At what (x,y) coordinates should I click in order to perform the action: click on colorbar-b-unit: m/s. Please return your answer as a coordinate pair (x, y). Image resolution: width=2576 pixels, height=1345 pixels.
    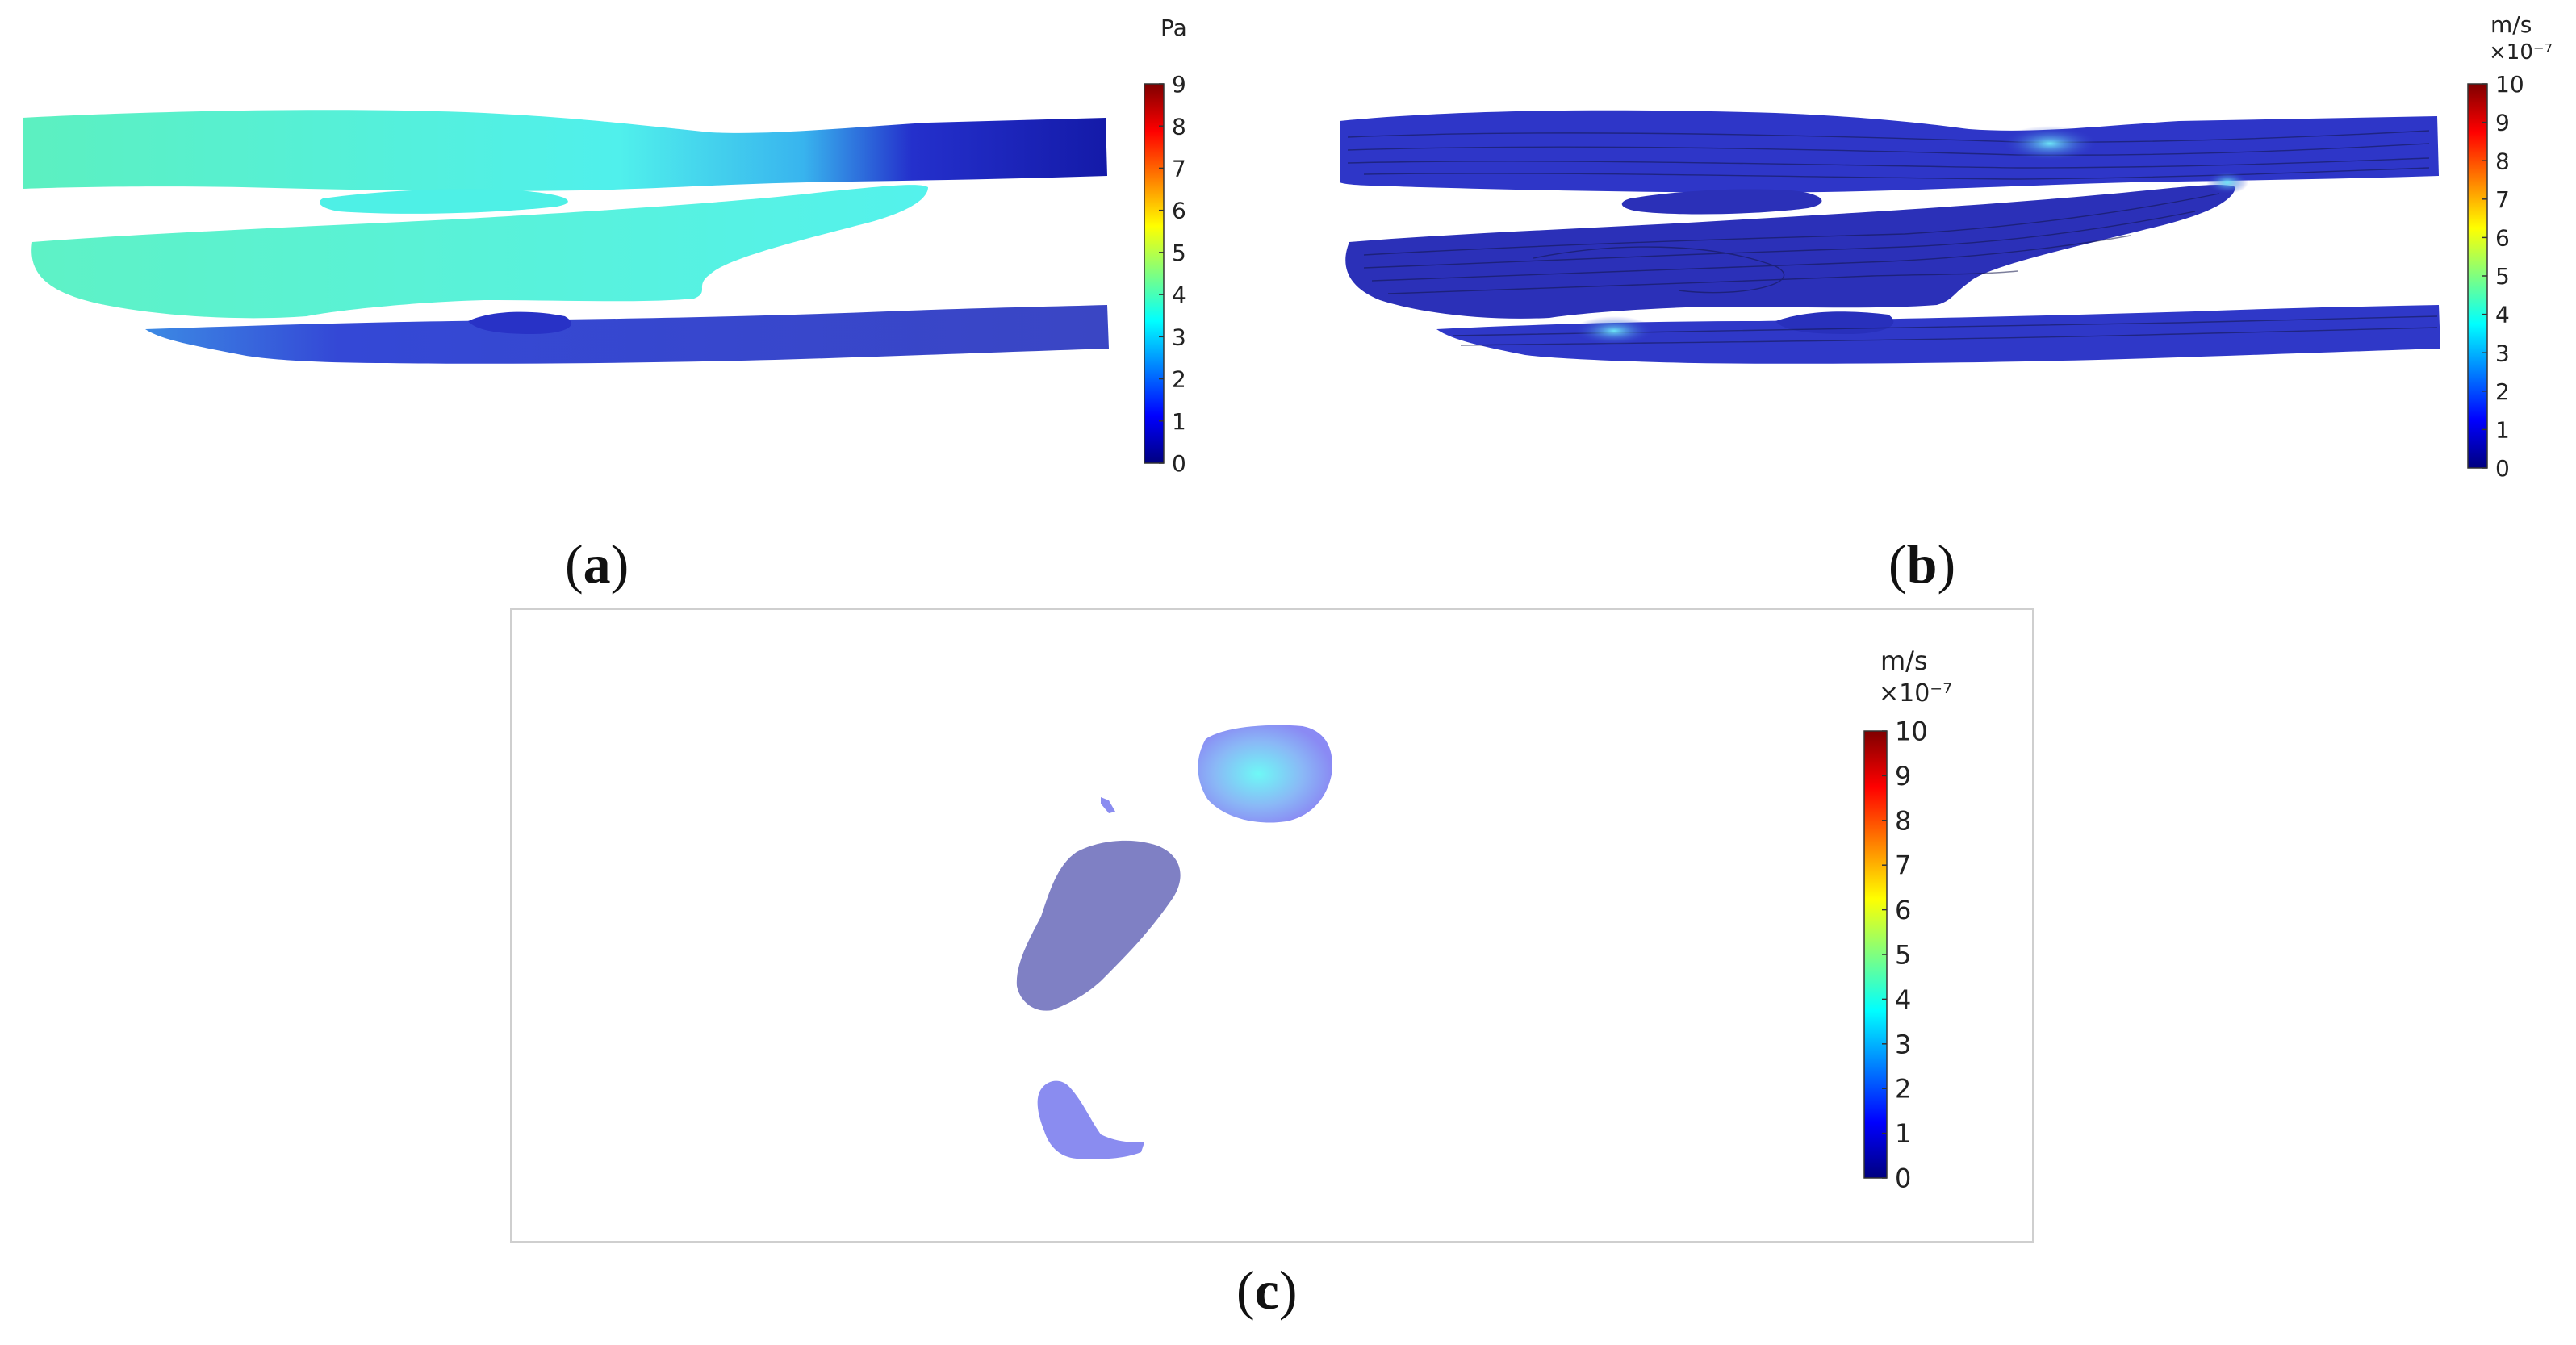
    Looking at the image, I should click on (2511, 24).